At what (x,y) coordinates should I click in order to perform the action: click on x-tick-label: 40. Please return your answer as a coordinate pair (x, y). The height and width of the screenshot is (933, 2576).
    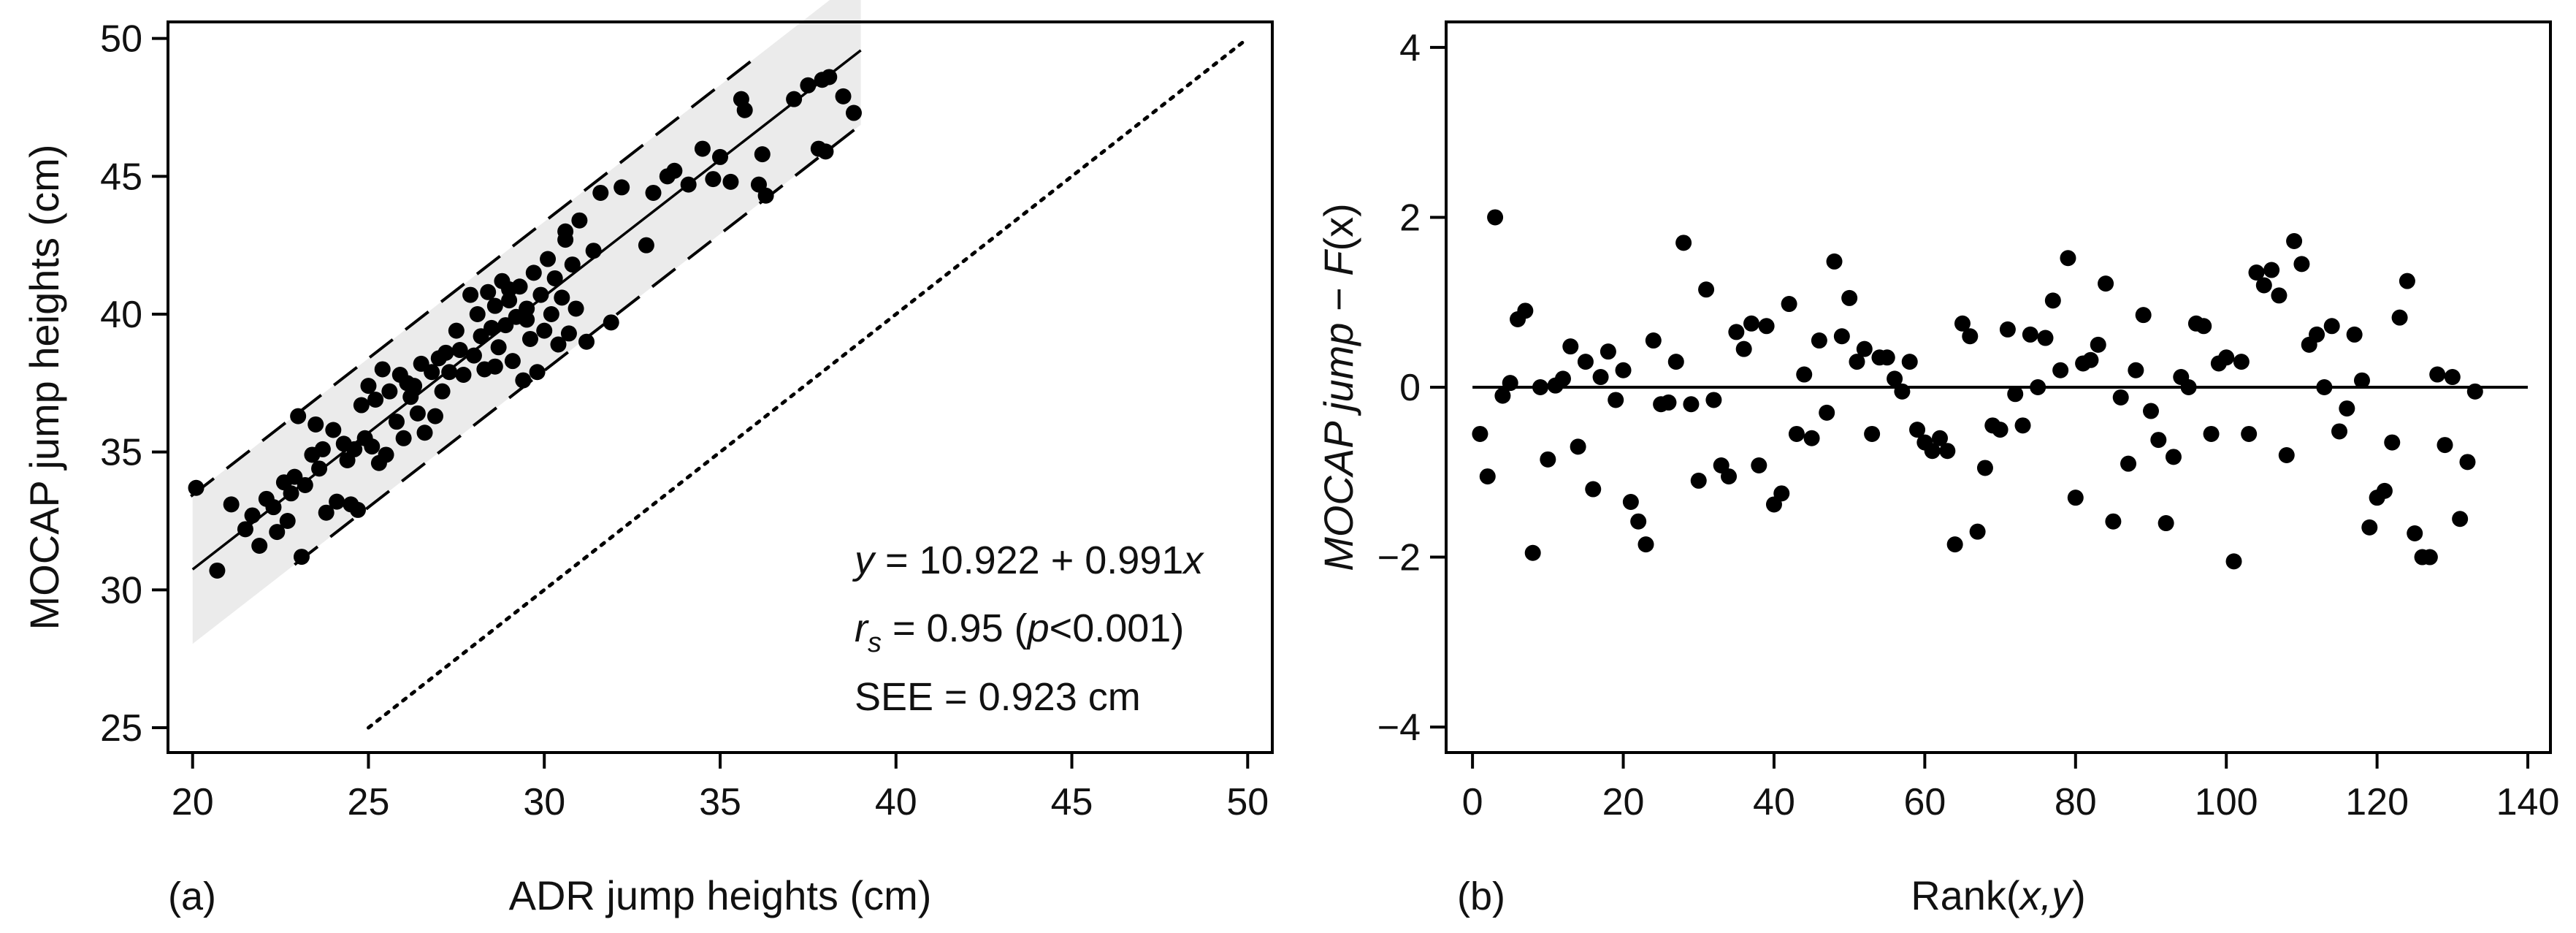
    Looking at the image, I should click on (896, 802).